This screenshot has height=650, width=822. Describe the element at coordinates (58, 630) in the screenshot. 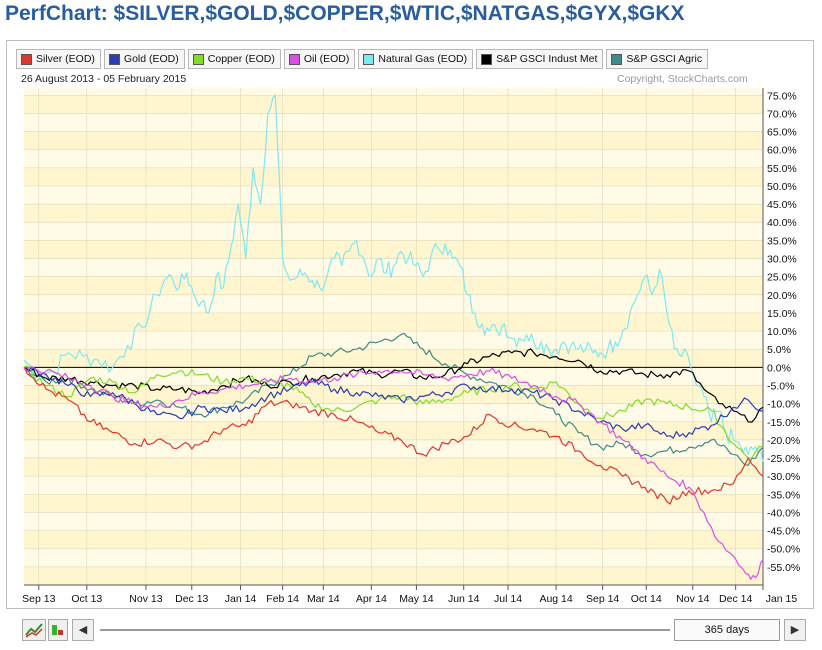

I see `histogram-icon` at that location.